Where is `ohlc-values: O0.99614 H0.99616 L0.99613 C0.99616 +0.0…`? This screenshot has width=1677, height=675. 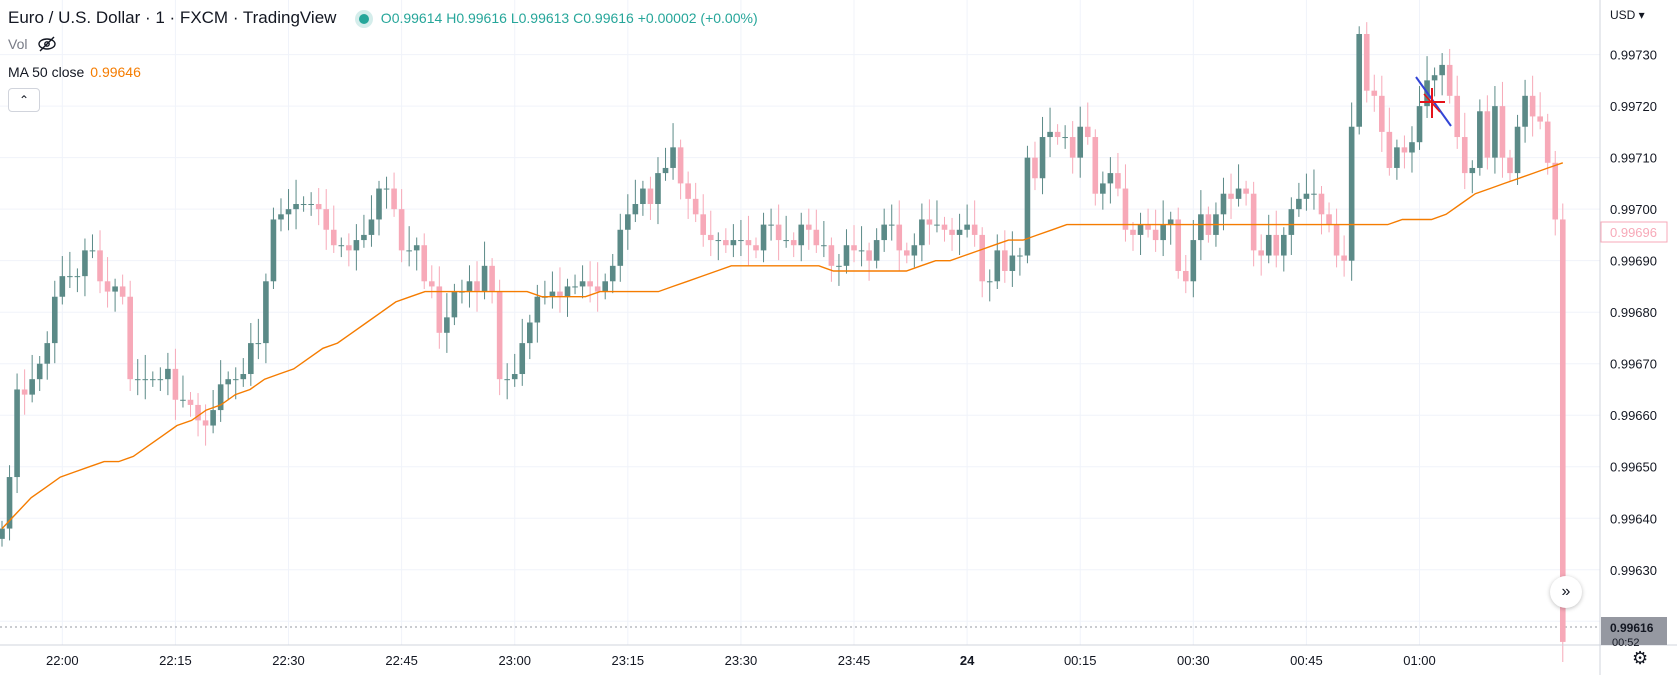 ohlc-values: O0.99614 H0.99616 L0.99613 C0.99616 +0.0… is located at coordinates (569, 18).